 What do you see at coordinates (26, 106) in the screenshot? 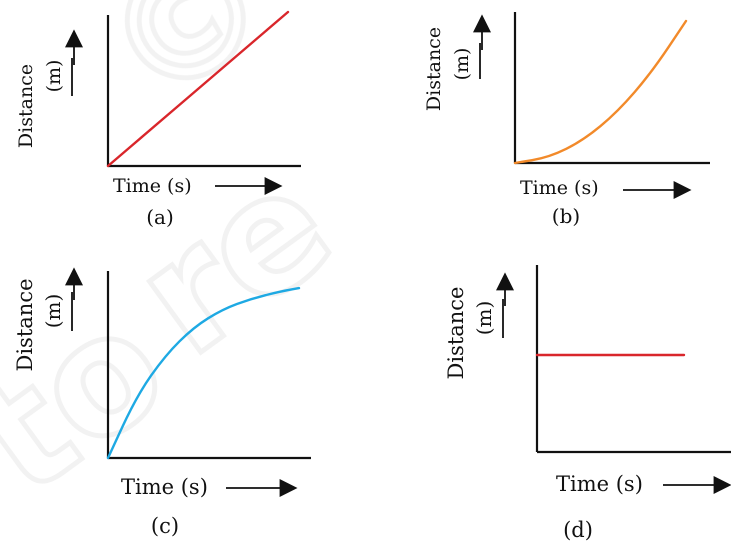
I see `panel-a-y-label: Distance` at bounding box center [26, 106].